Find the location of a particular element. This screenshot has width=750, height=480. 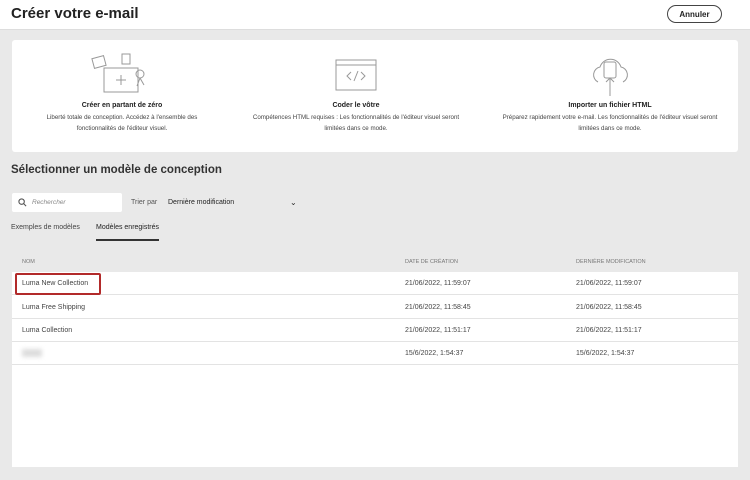

column-header-modified: Dernière modification is located at coordinates (611, 262).